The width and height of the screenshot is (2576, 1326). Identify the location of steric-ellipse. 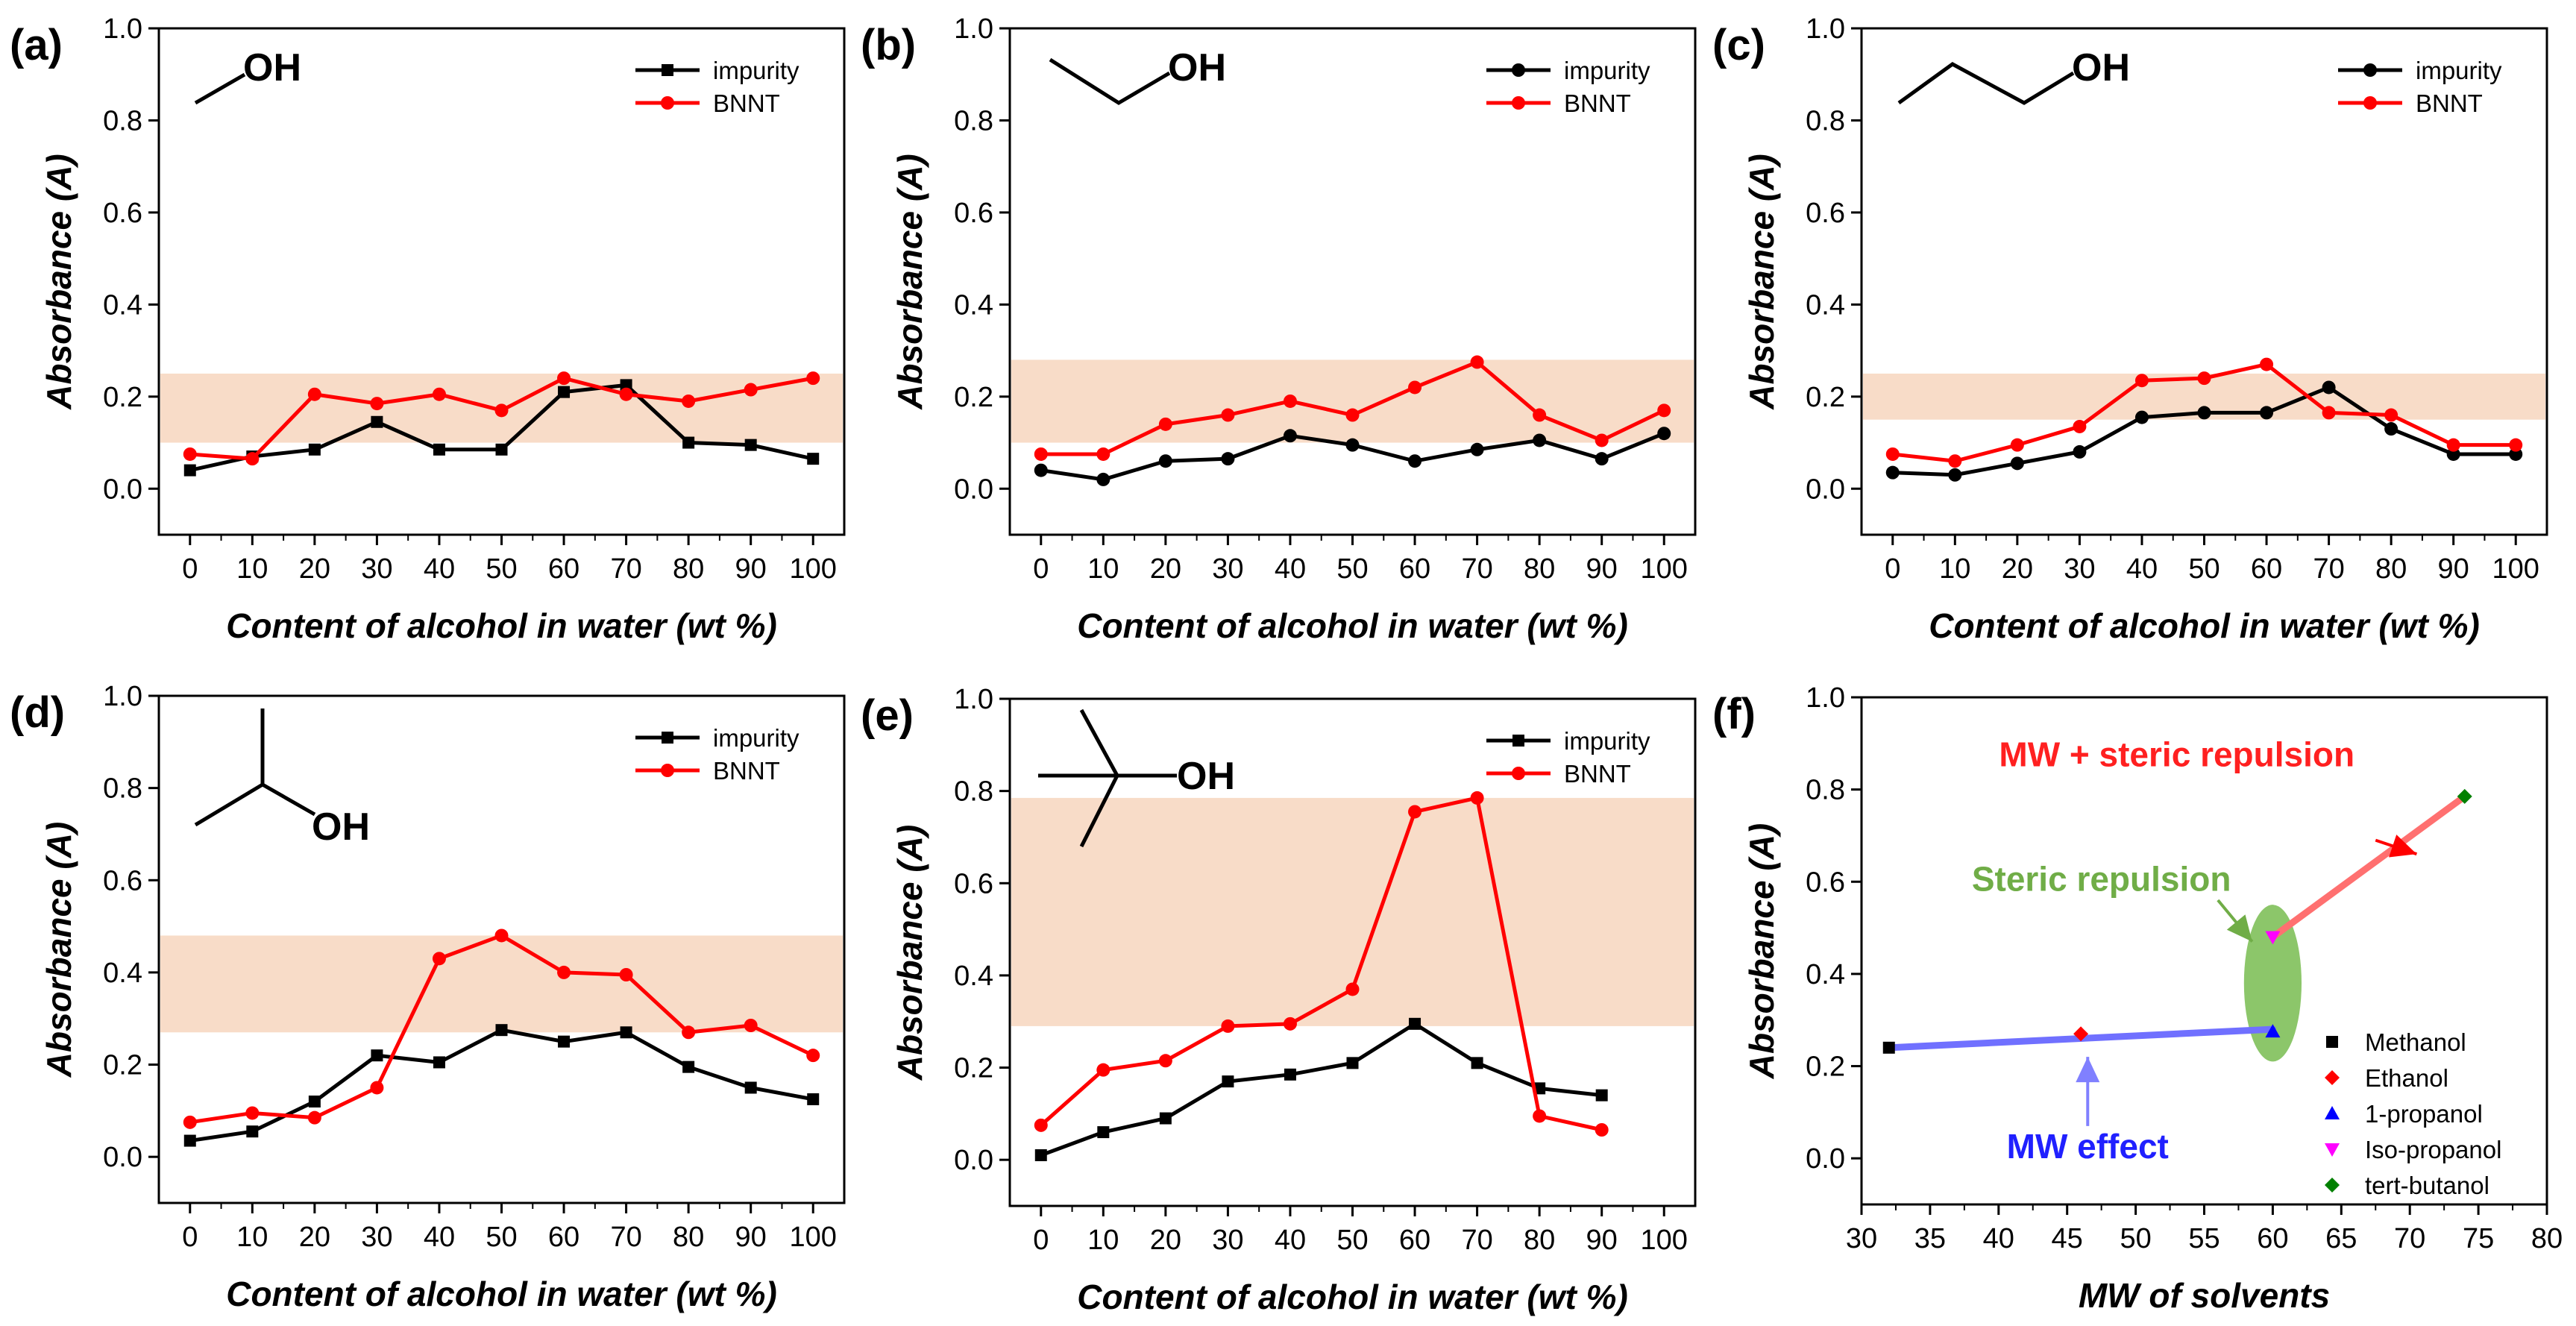
(2273, 983).